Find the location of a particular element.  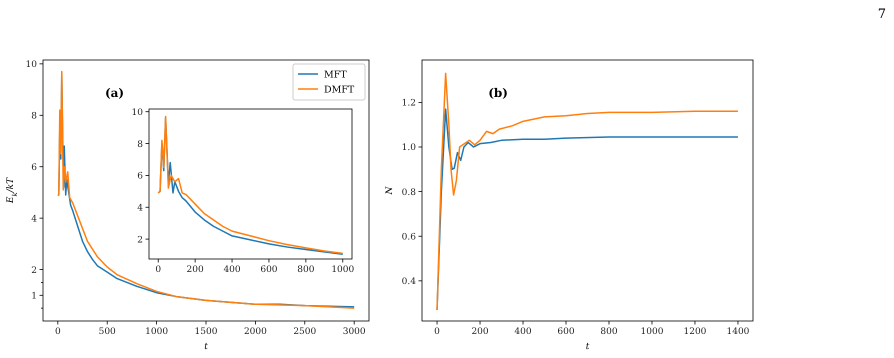

y-tick-label: 0.8 is located at coordinates (409, 193).